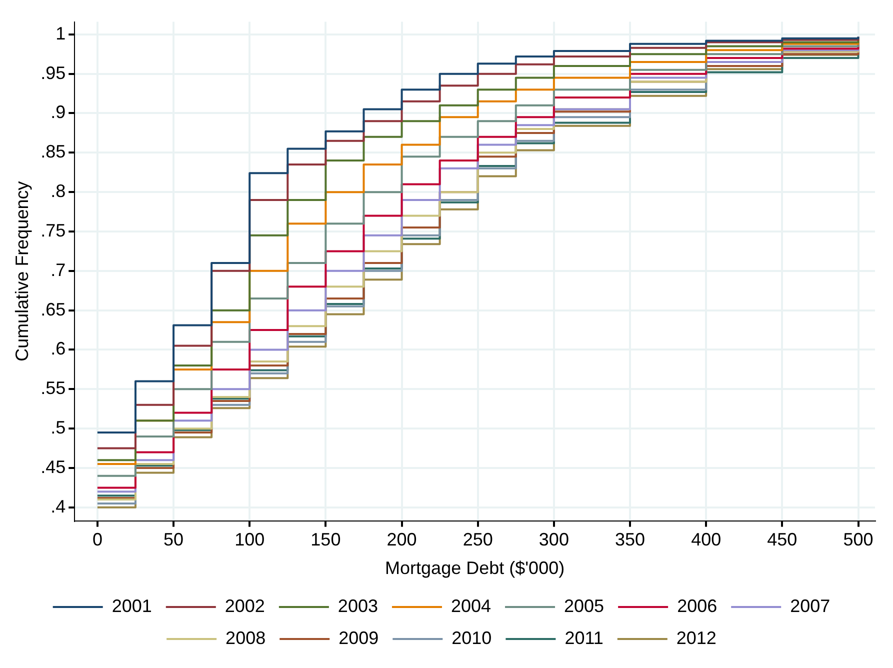 The width and height of the screenshot is (893, 668). Describe the element at coordinates (401, 540) in the screenshot. I see `x-tick-label: 200` at that location.